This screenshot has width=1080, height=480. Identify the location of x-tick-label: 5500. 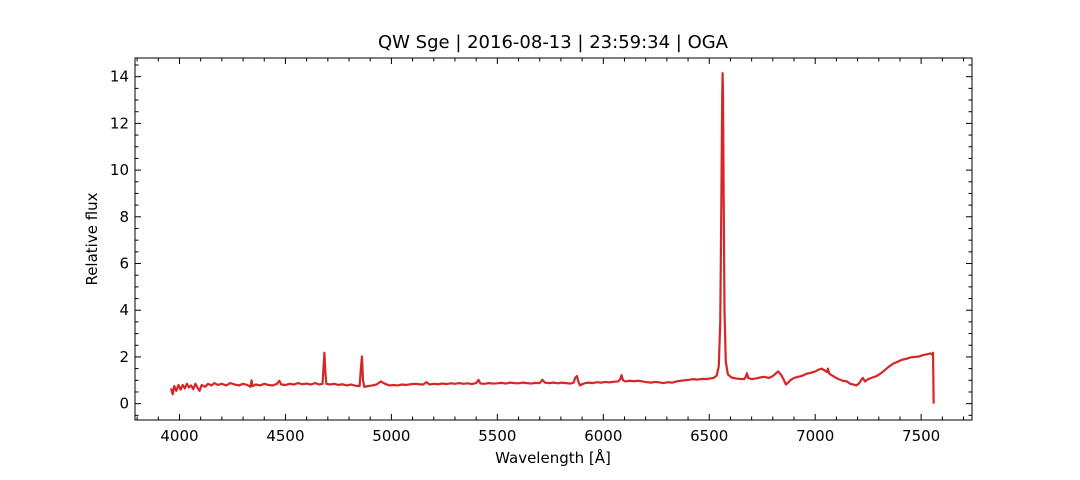
(497, 436).